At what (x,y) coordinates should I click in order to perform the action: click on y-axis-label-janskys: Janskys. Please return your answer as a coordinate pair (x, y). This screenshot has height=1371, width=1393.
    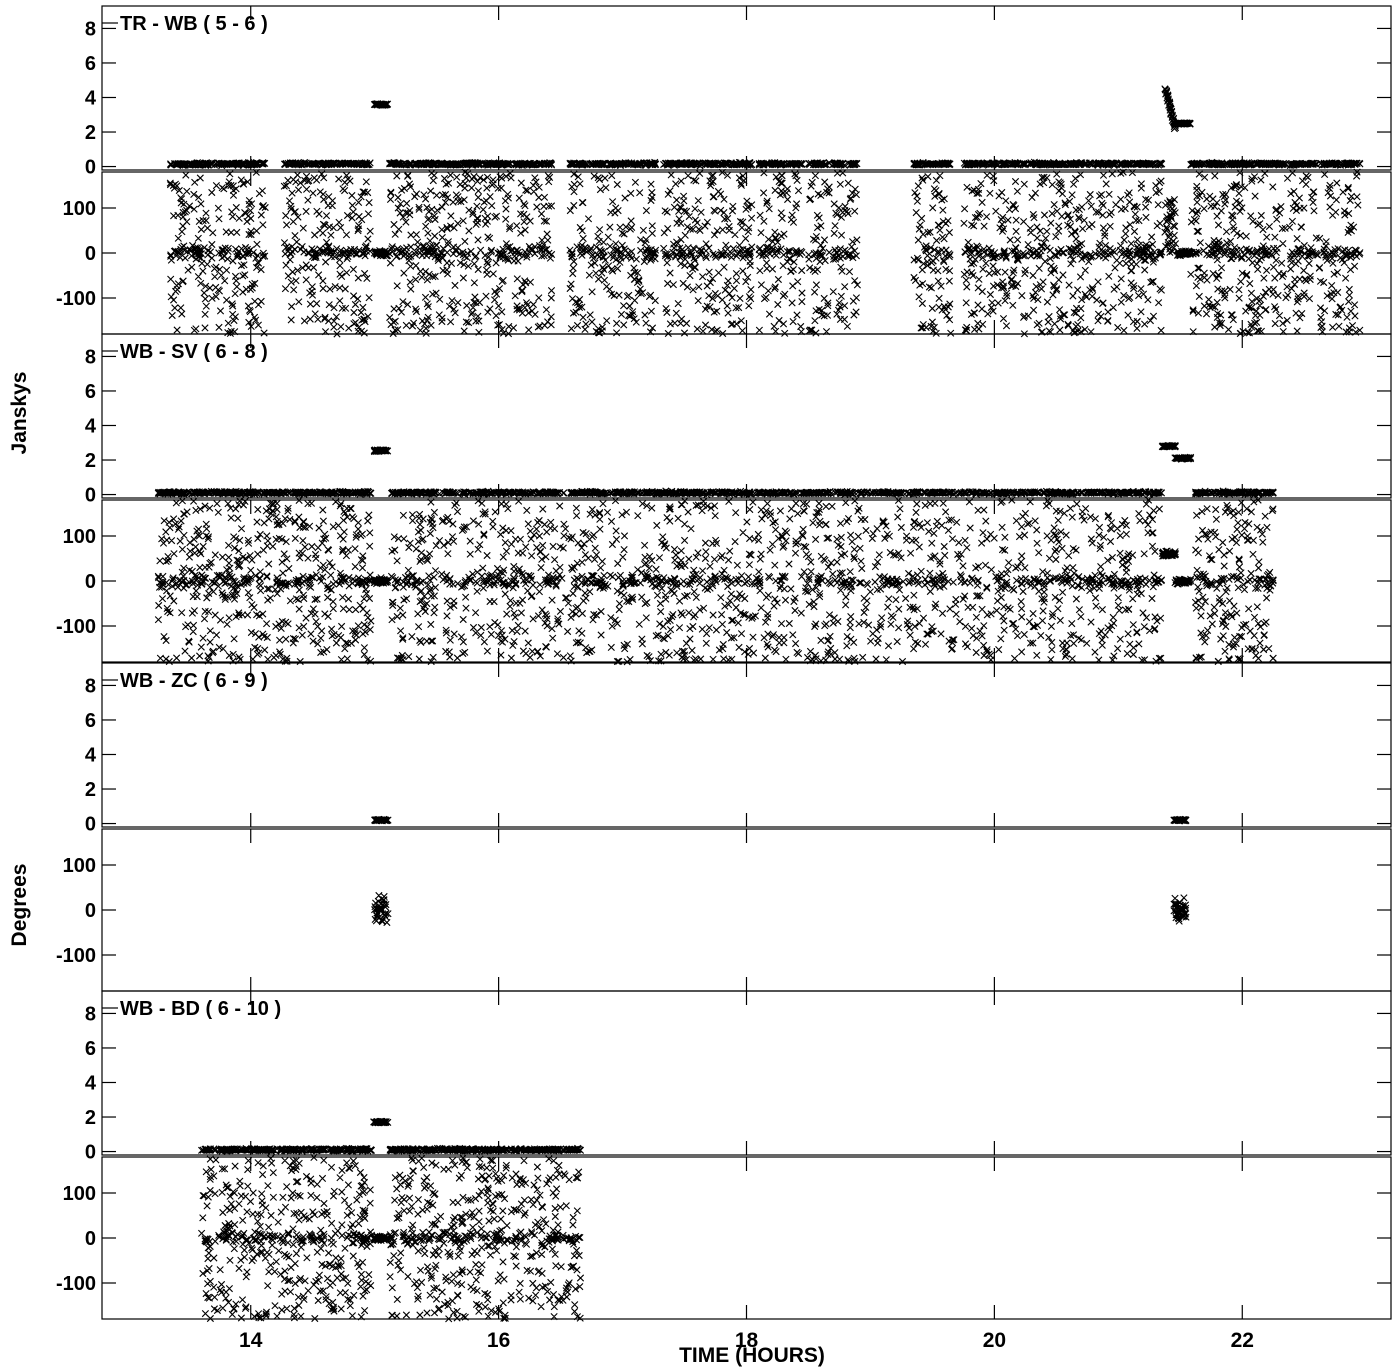
    Looking at the image, I should click on (19, 413).